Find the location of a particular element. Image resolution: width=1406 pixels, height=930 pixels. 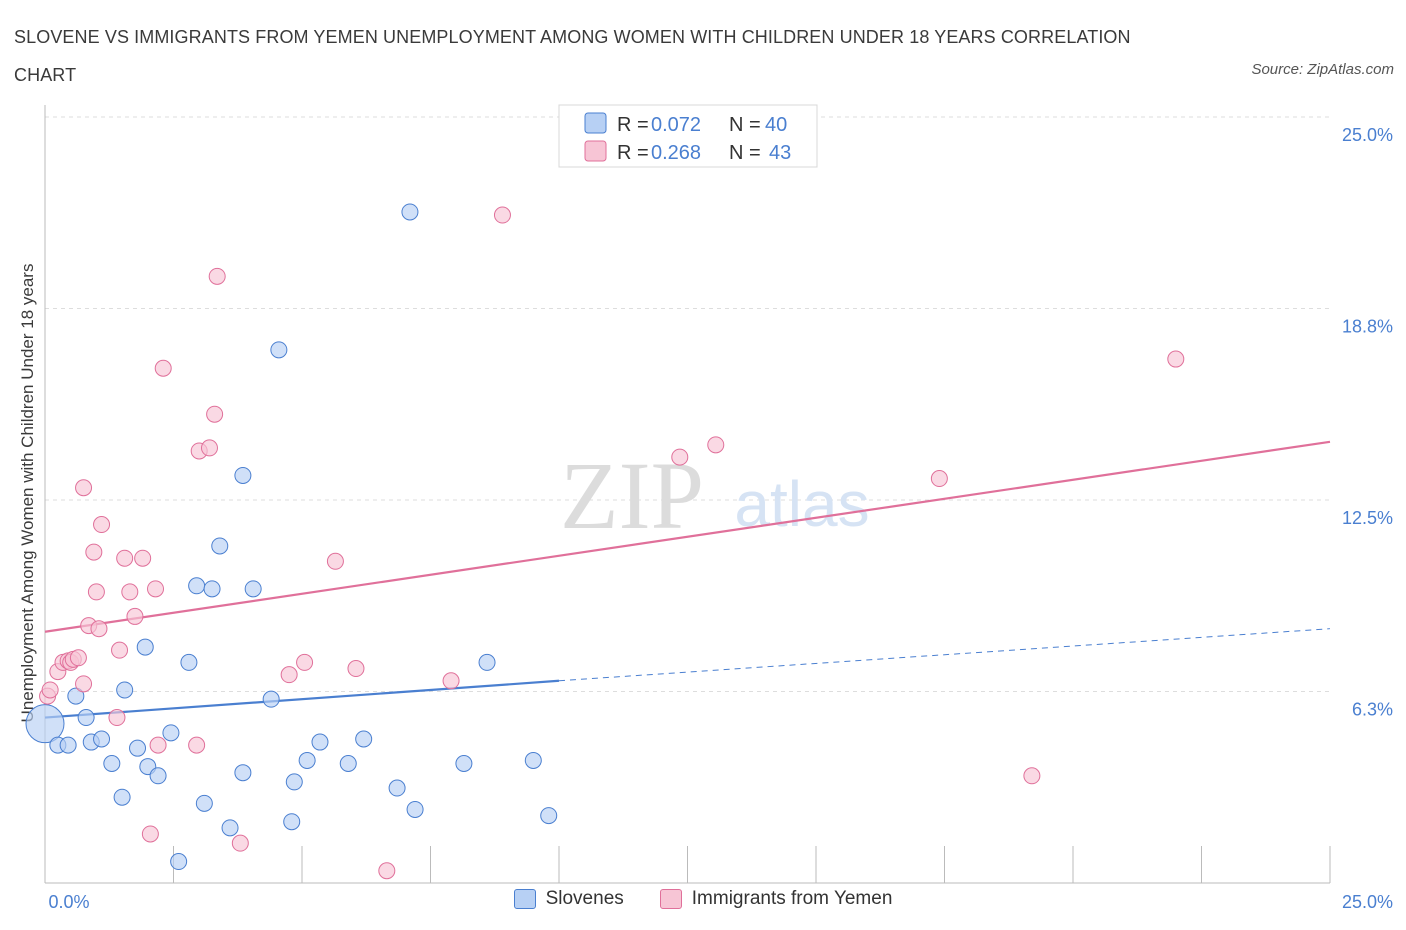

legend: R = 0.072 N = 40 R = 0.268 N = 43 is located at coordinates (688, 136).